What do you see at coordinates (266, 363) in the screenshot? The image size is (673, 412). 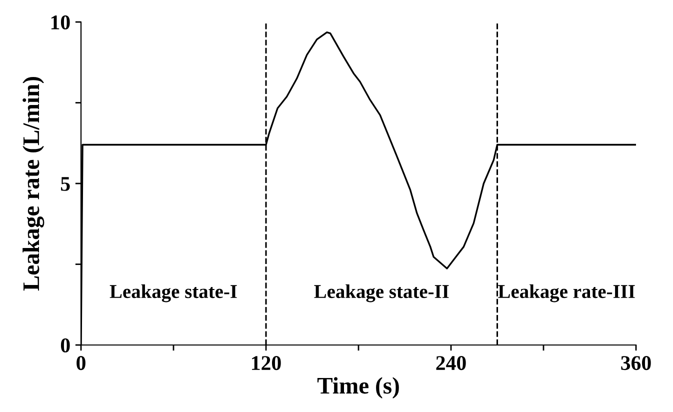 I see `x-tick-label: 120` at bounding box center [266, 363].